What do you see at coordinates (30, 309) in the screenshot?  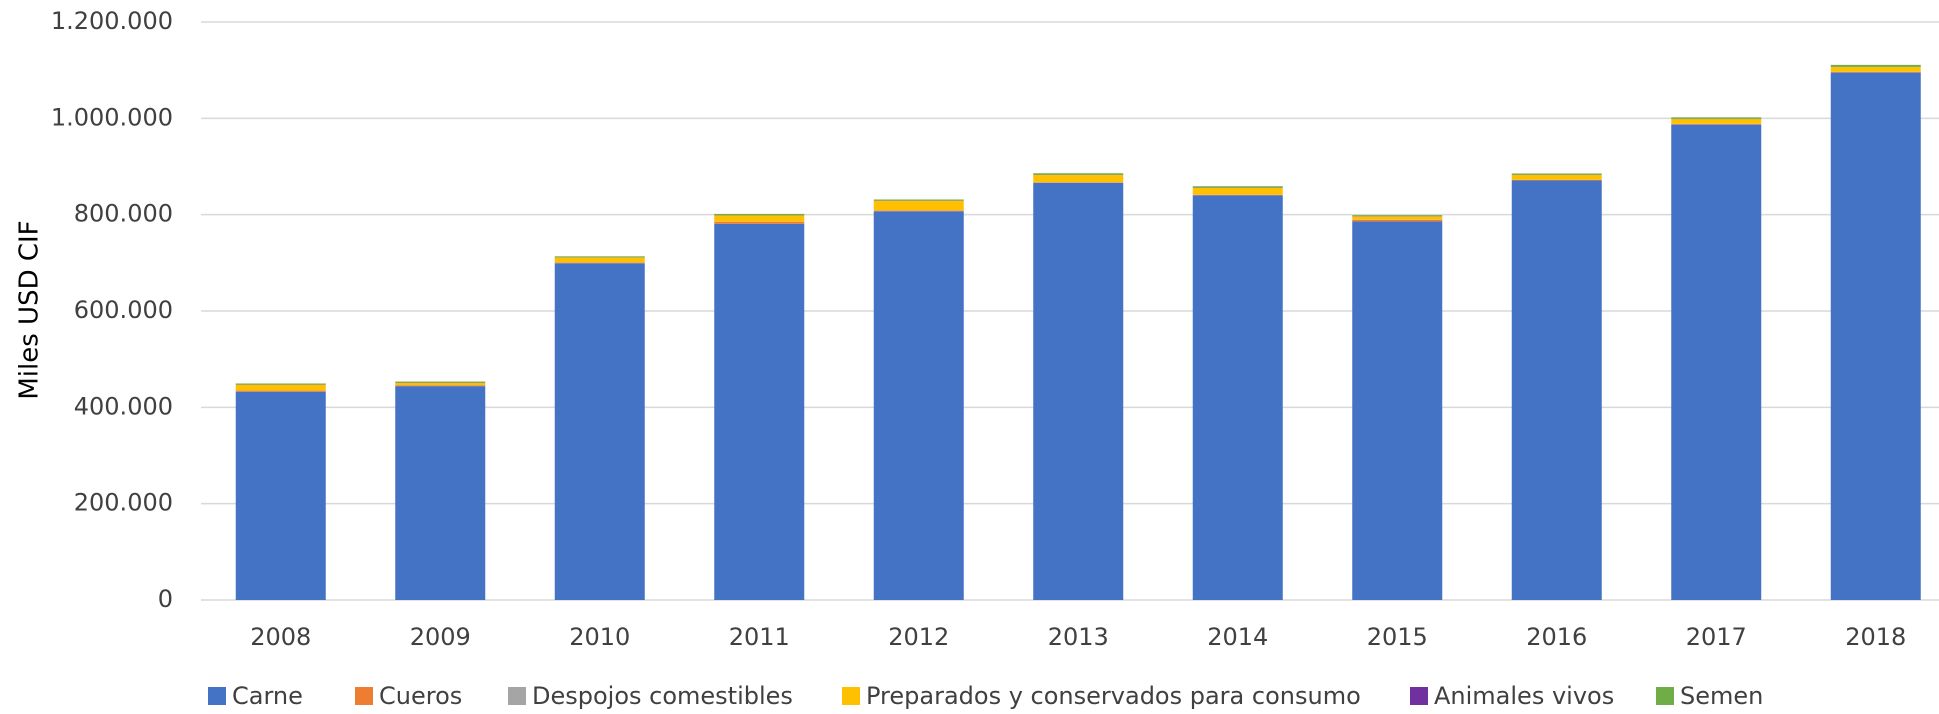 I see `y-axis-label: Miles USD CIF` at bounding box center [30, 309].